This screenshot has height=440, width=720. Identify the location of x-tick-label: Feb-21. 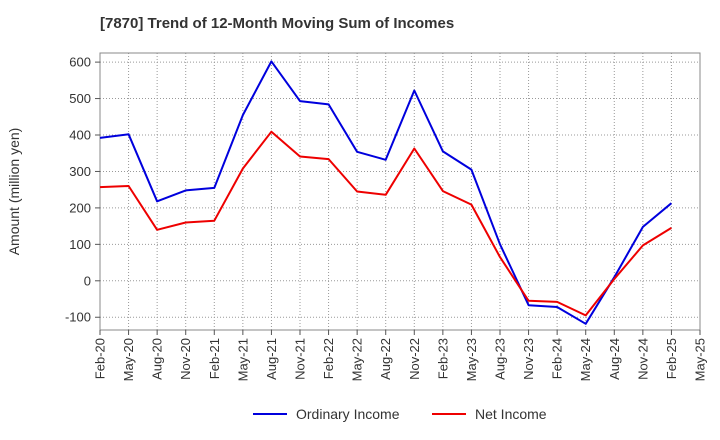
(214, 358).